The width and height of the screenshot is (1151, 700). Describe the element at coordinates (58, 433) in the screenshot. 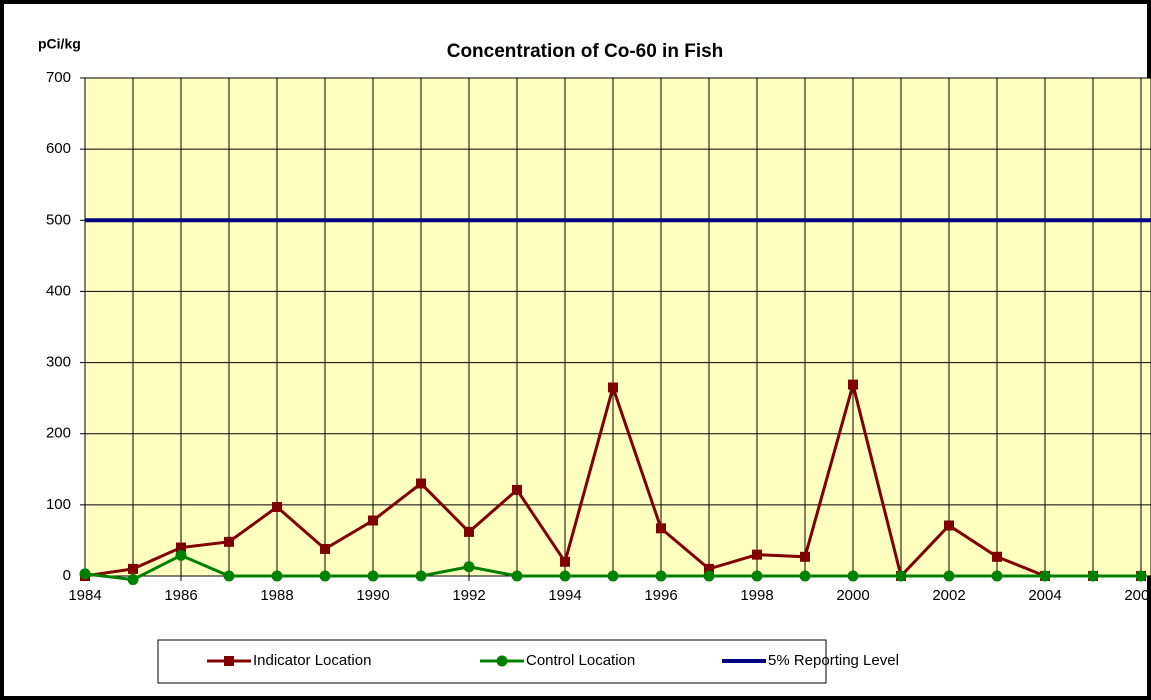

I see `y-tick-label: 200` at that location.